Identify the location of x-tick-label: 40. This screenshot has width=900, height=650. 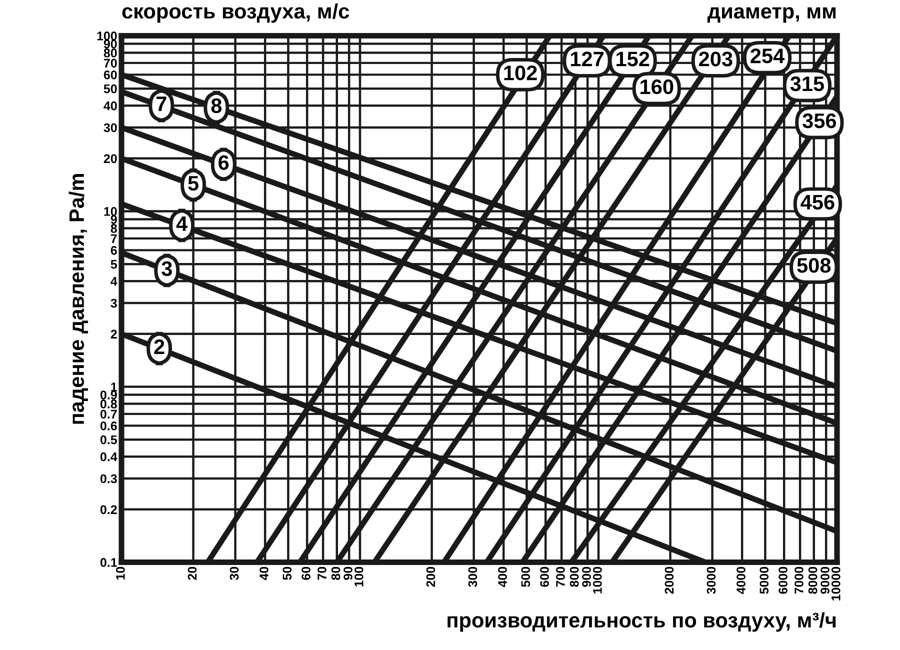
(264, 573).